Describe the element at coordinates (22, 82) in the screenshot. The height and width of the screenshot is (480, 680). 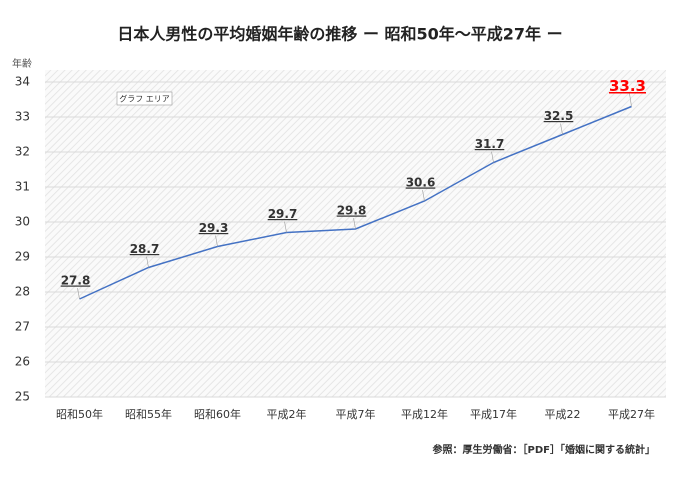
I see `y-tick-label: 34` at that location.